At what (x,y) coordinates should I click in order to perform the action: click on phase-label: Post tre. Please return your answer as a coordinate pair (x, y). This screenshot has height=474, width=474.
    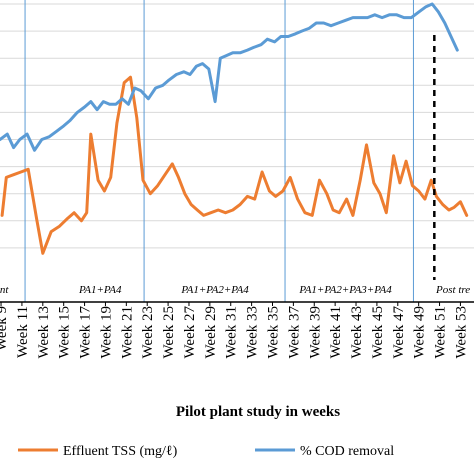
    Looking at the image, I should click on (452, 290).